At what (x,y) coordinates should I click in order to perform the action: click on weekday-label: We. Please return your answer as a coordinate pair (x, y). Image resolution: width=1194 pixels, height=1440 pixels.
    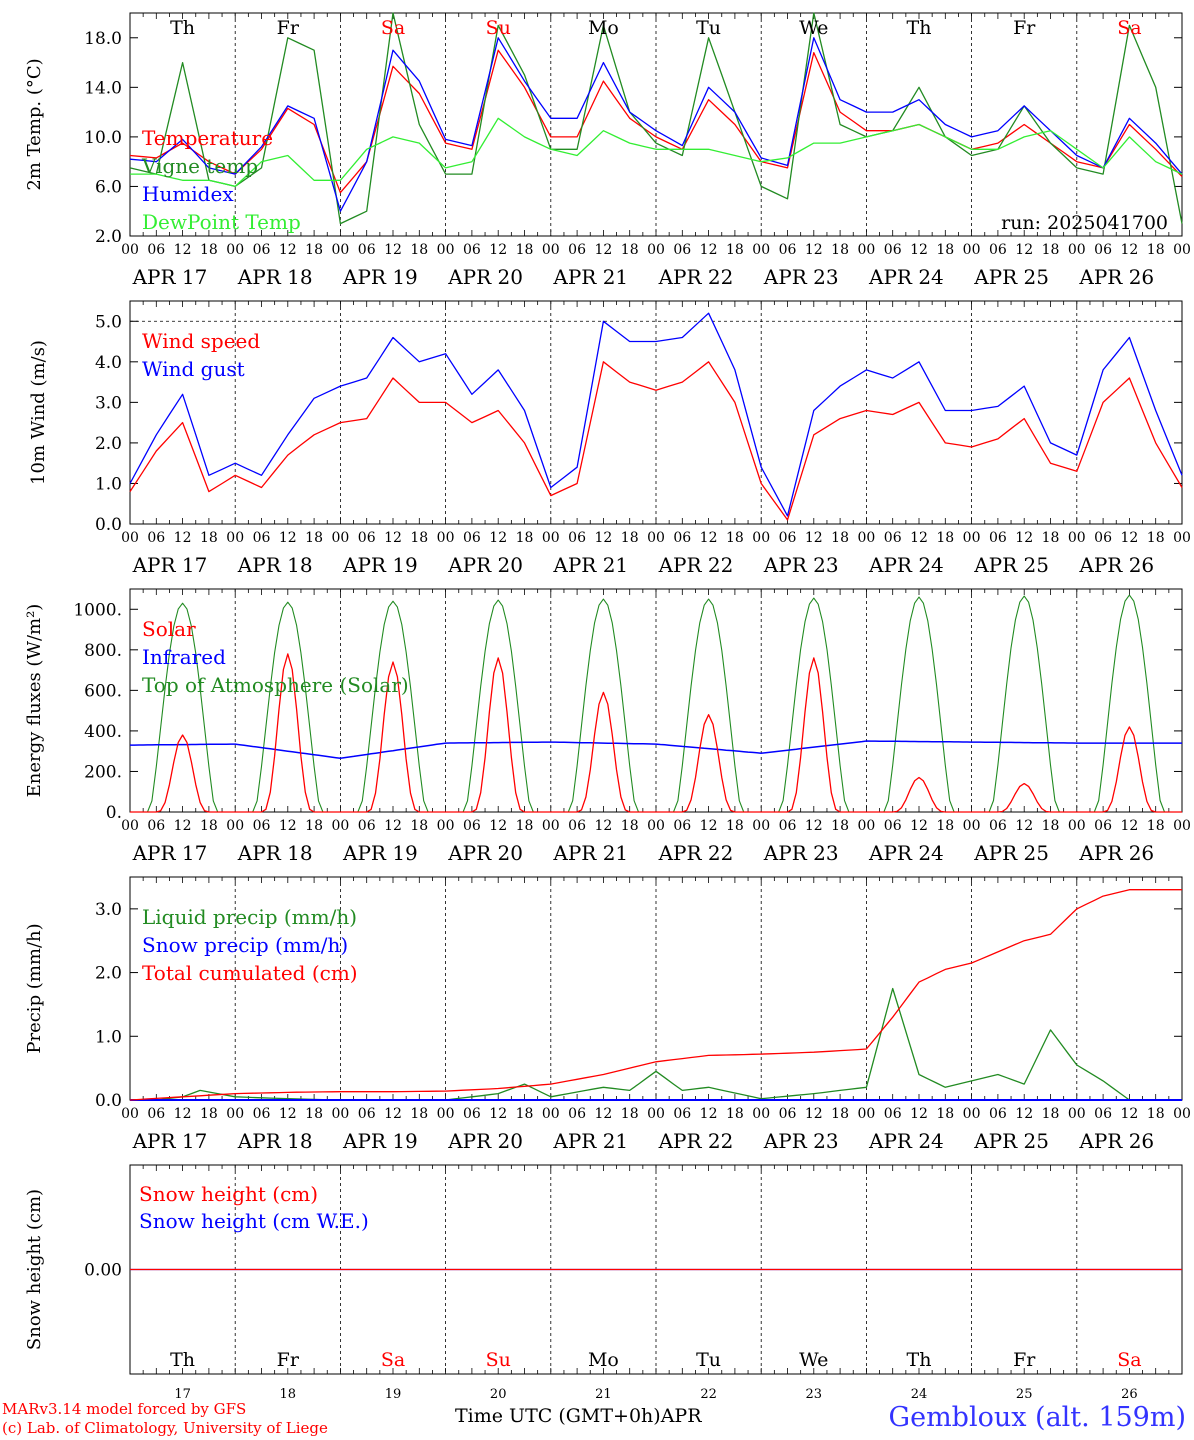
    Looking at the image, I should click on (813, 28).